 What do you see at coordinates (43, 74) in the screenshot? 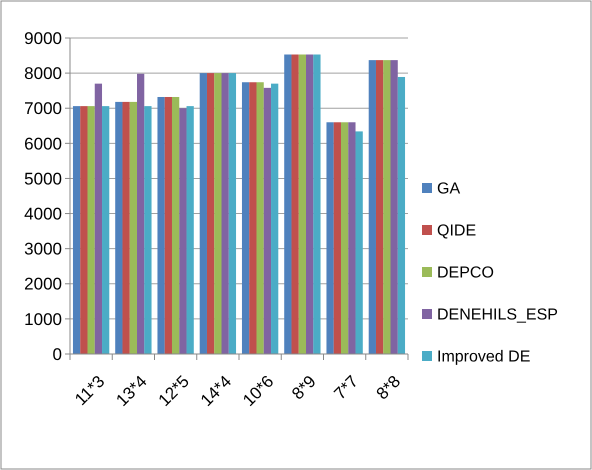
I see `y-tick-label: 8000` at bounding box center [43, 74].